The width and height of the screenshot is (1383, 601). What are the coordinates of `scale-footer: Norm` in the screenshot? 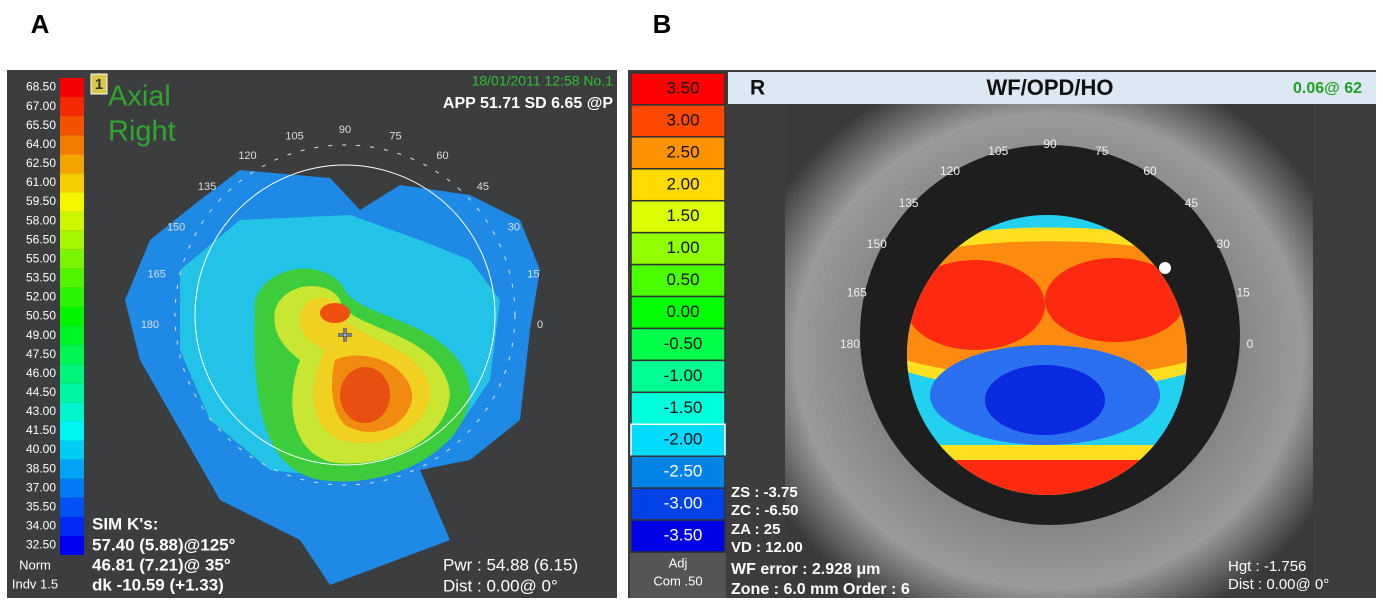 It's located at (35, 564).